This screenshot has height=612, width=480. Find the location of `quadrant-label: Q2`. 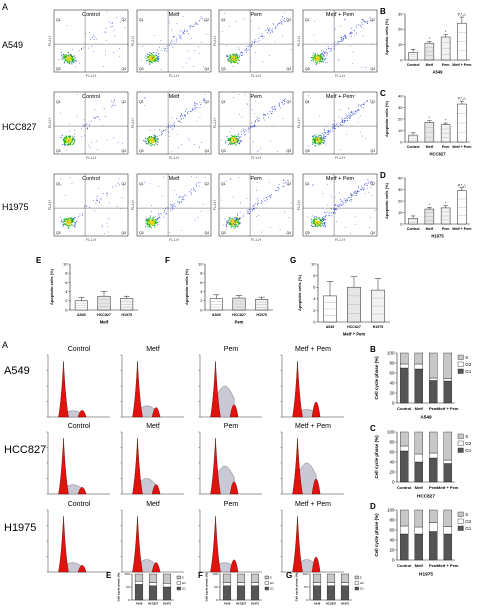

quadrant-label: Q2 is located at coordinates (372, 102).